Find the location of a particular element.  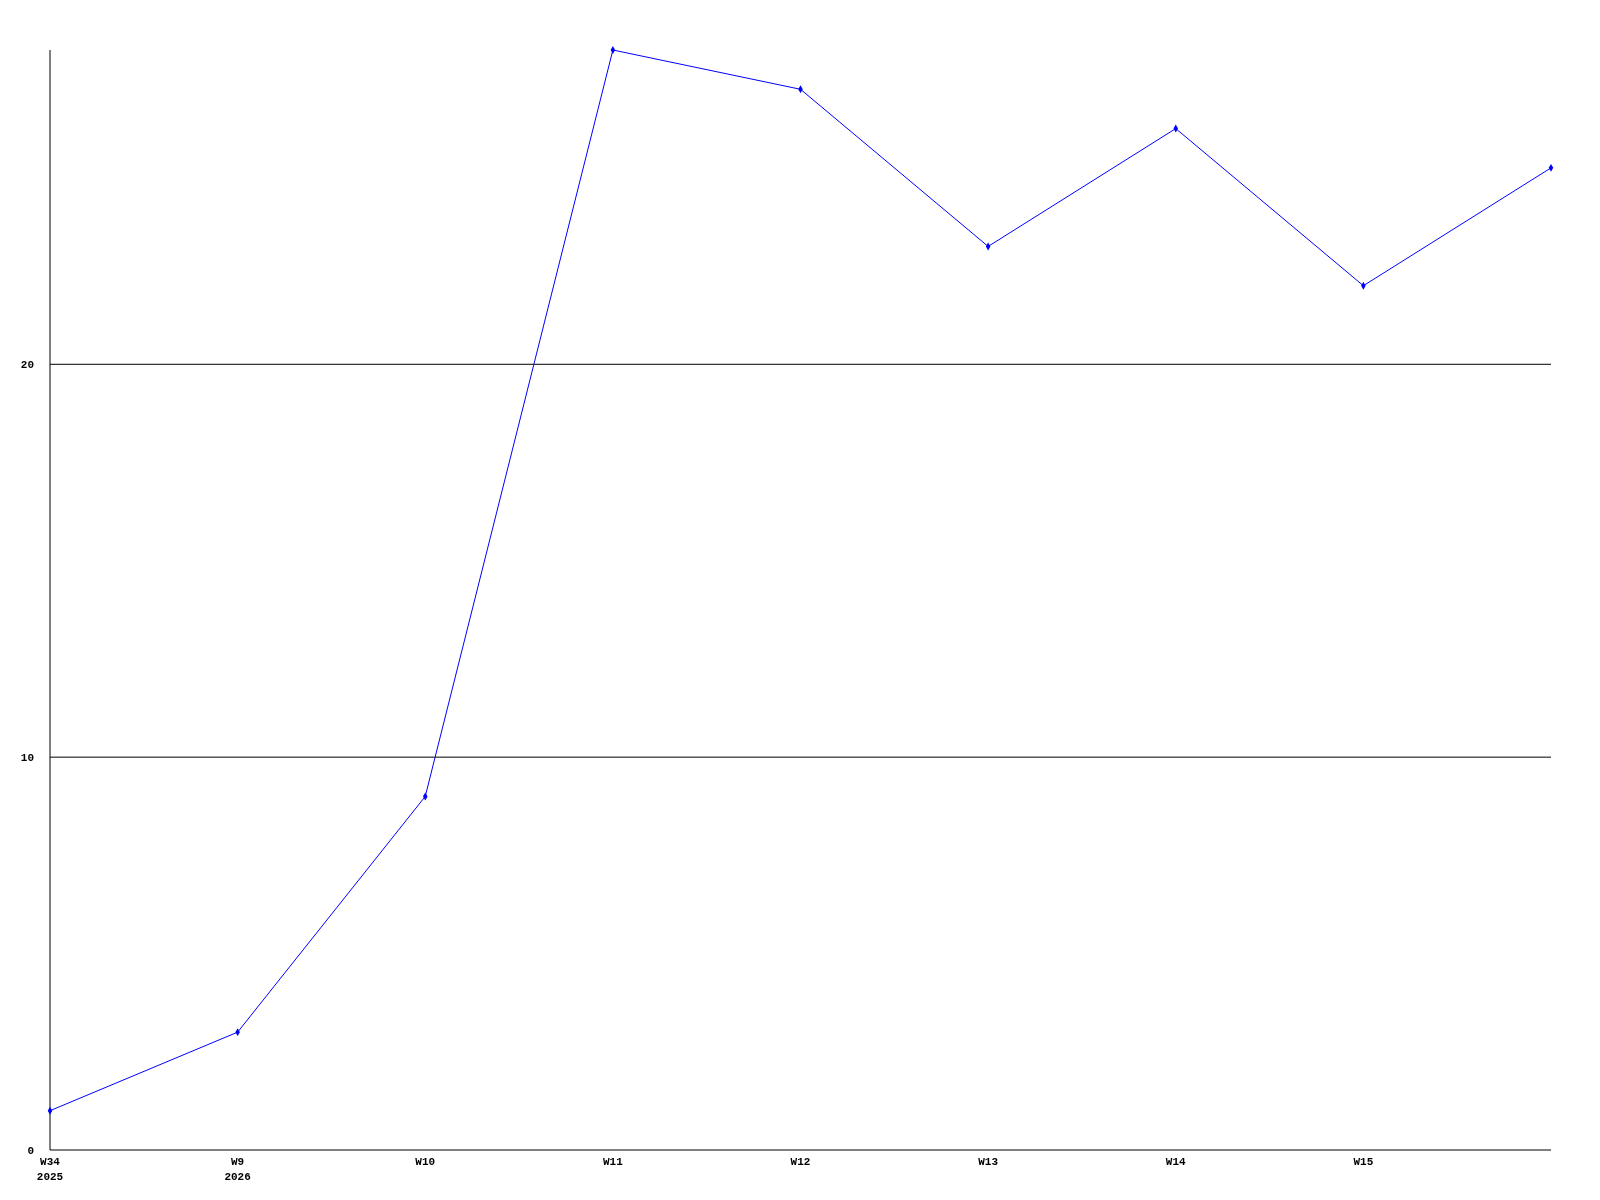

point is located at coordinates (613, 50).